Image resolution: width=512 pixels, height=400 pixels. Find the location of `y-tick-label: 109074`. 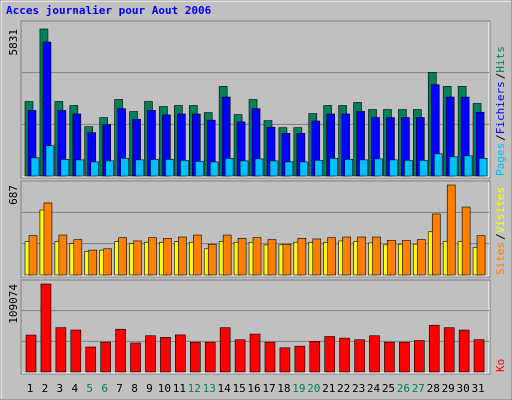

y-tick-label: 109074 is located at coordinates (13, 304).